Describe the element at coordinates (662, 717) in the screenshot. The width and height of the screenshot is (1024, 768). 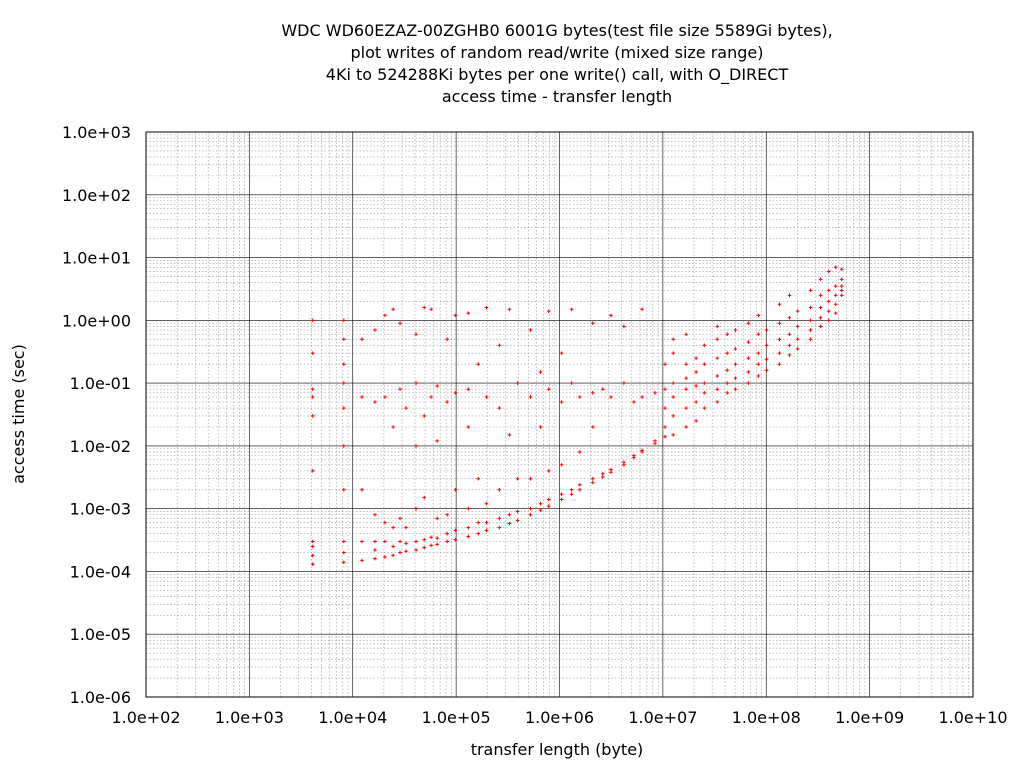
I see `x-tick-label: 1.0e+07` at that location.